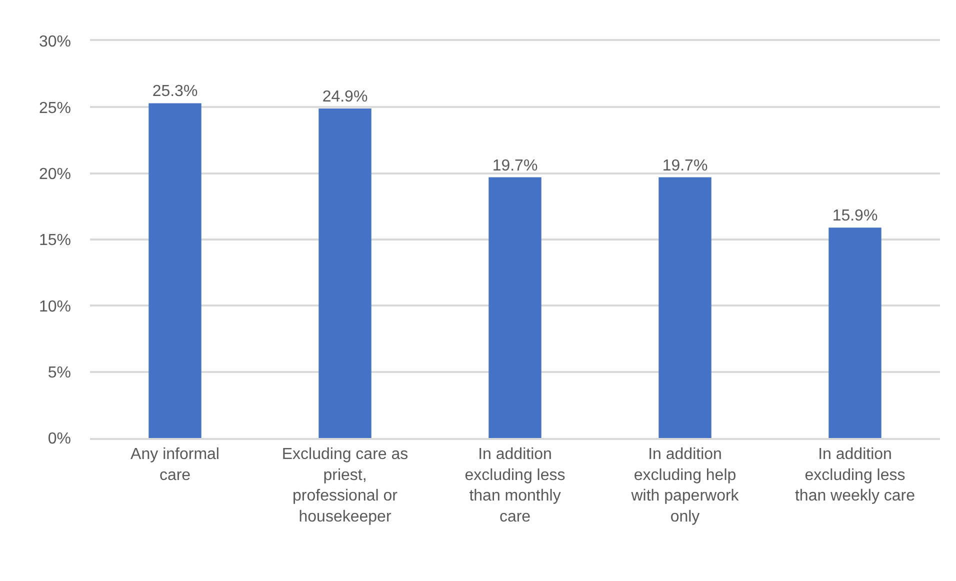  Describe the element at coordinates (54, 108) in the screenshot. I see `y-tick-label: 25%` at that location.